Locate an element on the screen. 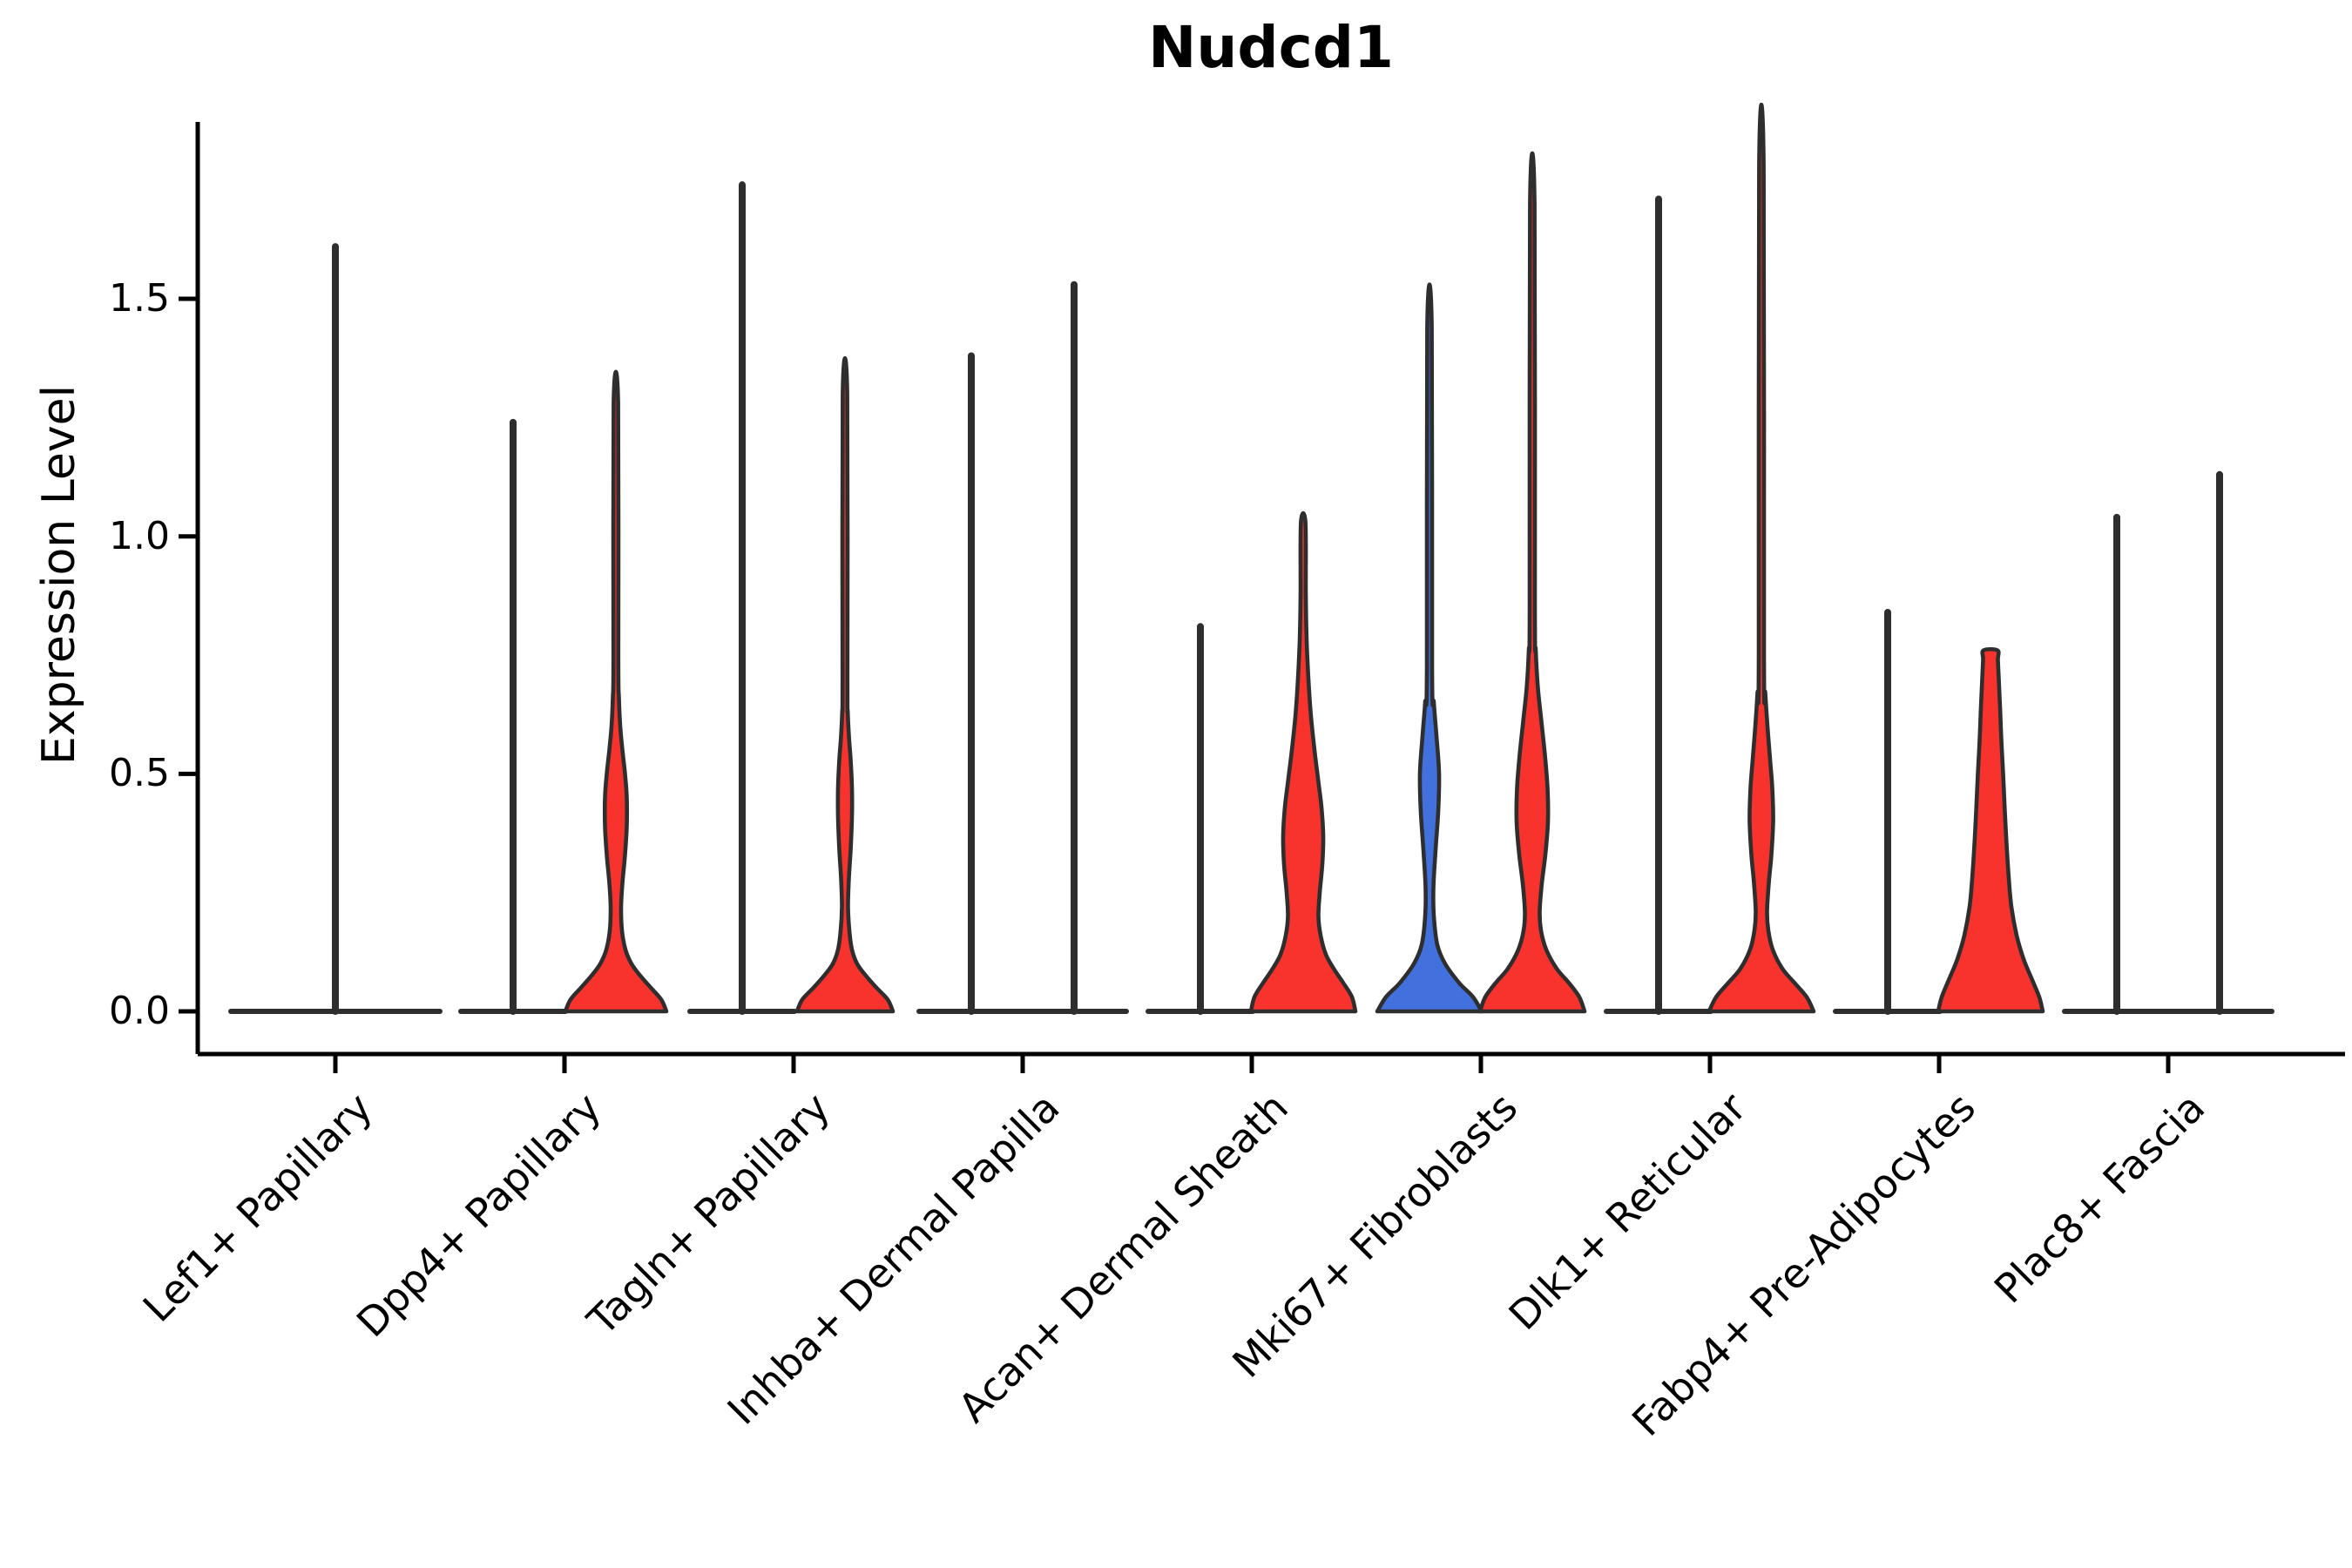 The height and width of the screenshot is (1568, 2352). violin-5-left is located at coordinates (1429, 648).